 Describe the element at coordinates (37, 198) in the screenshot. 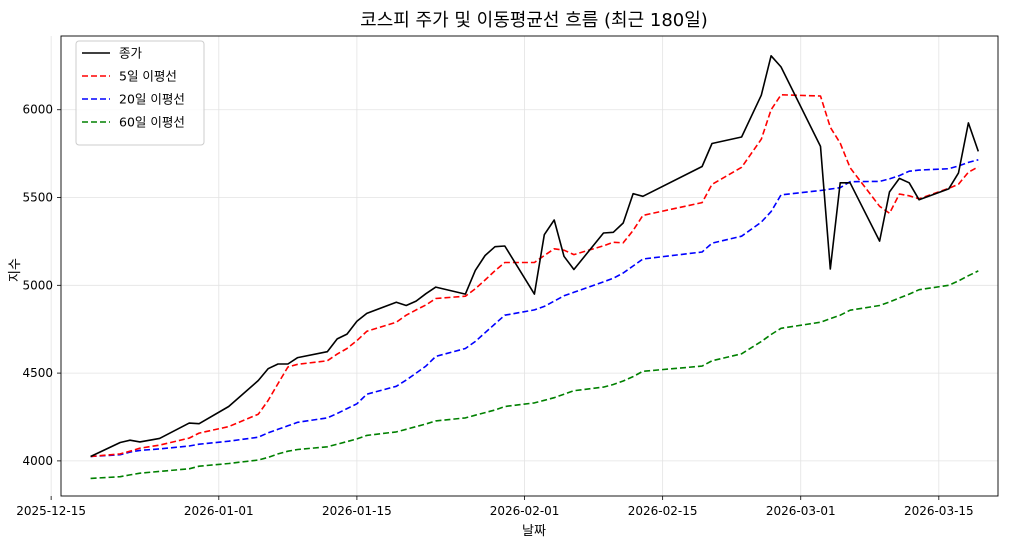

I see `y-tick-label: 5500` at that location.